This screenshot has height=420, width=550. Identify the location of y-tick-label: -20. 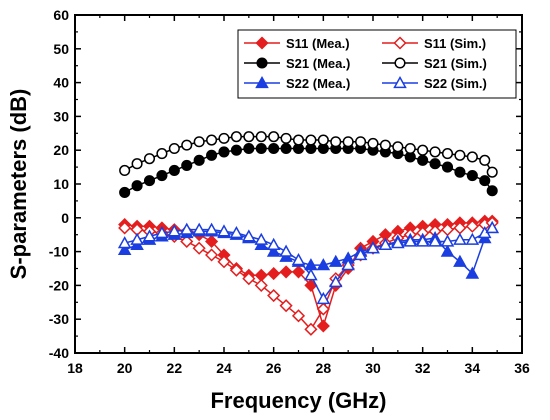
(59, 285).